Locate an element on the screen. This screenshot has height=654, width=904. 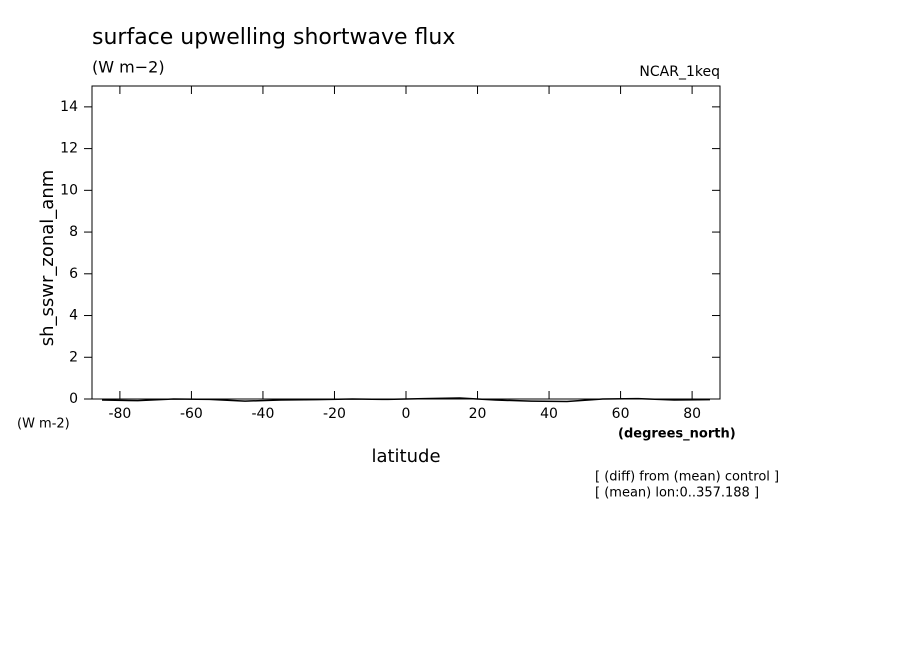
y-tick-label: 0 is located at coordinates (73, 399).